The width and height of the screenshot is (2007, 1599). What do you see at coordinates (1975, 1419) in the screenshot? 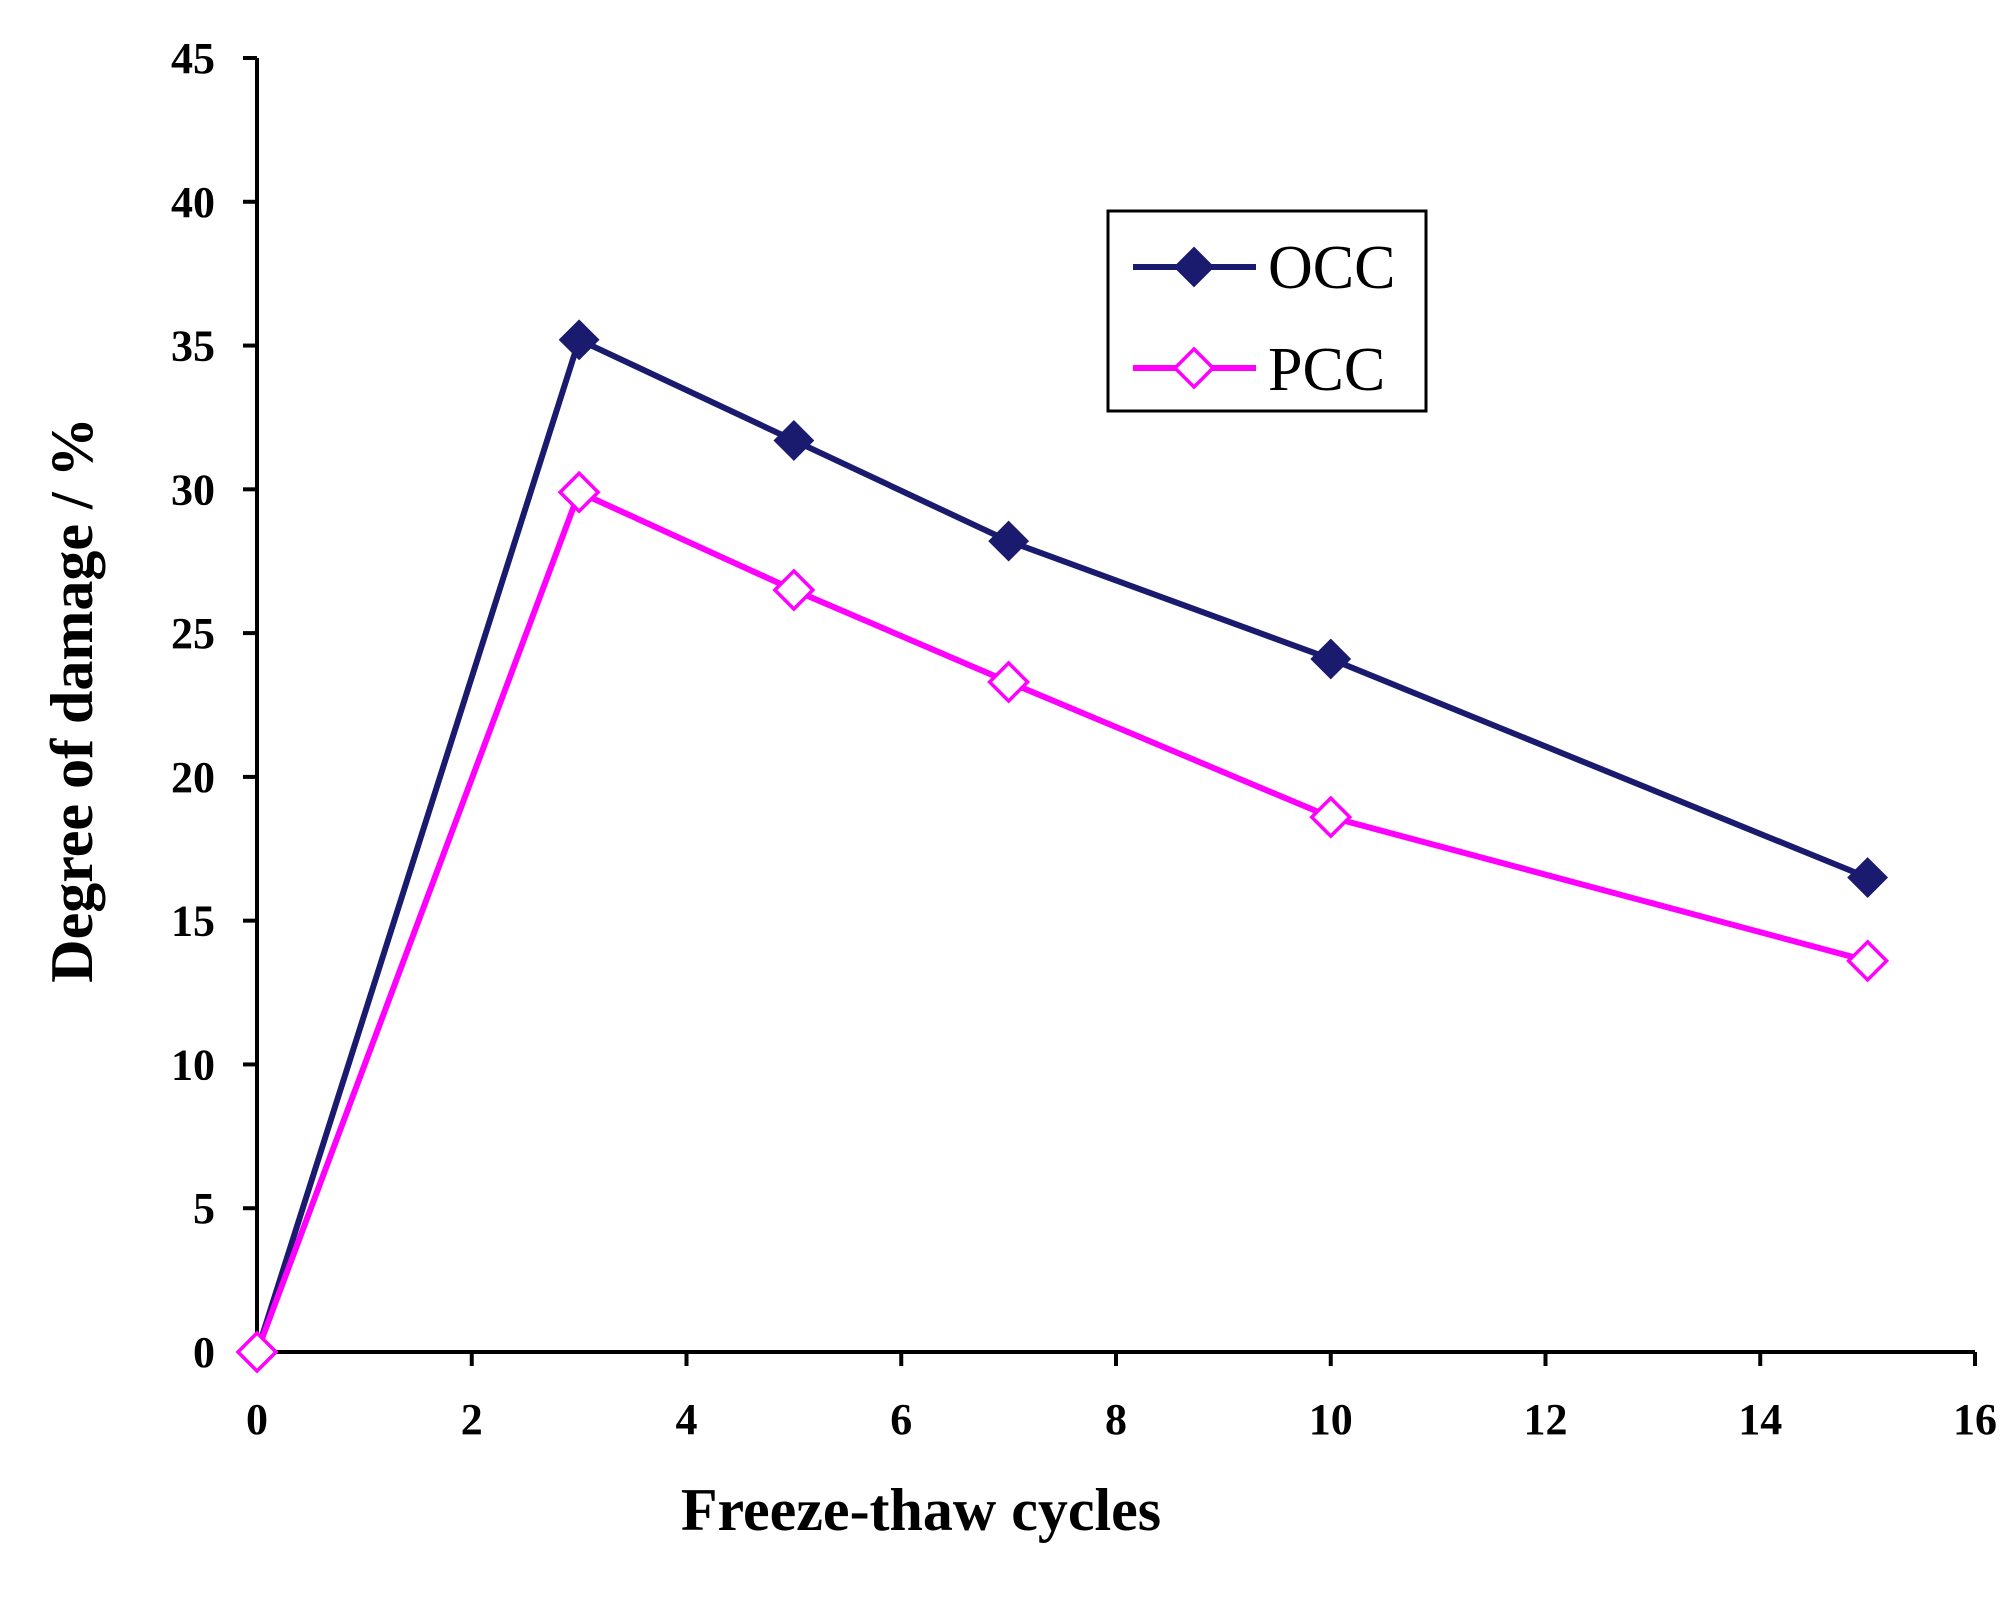
I see `x-tick-label: 16` at bounding box center [1975, 1419].